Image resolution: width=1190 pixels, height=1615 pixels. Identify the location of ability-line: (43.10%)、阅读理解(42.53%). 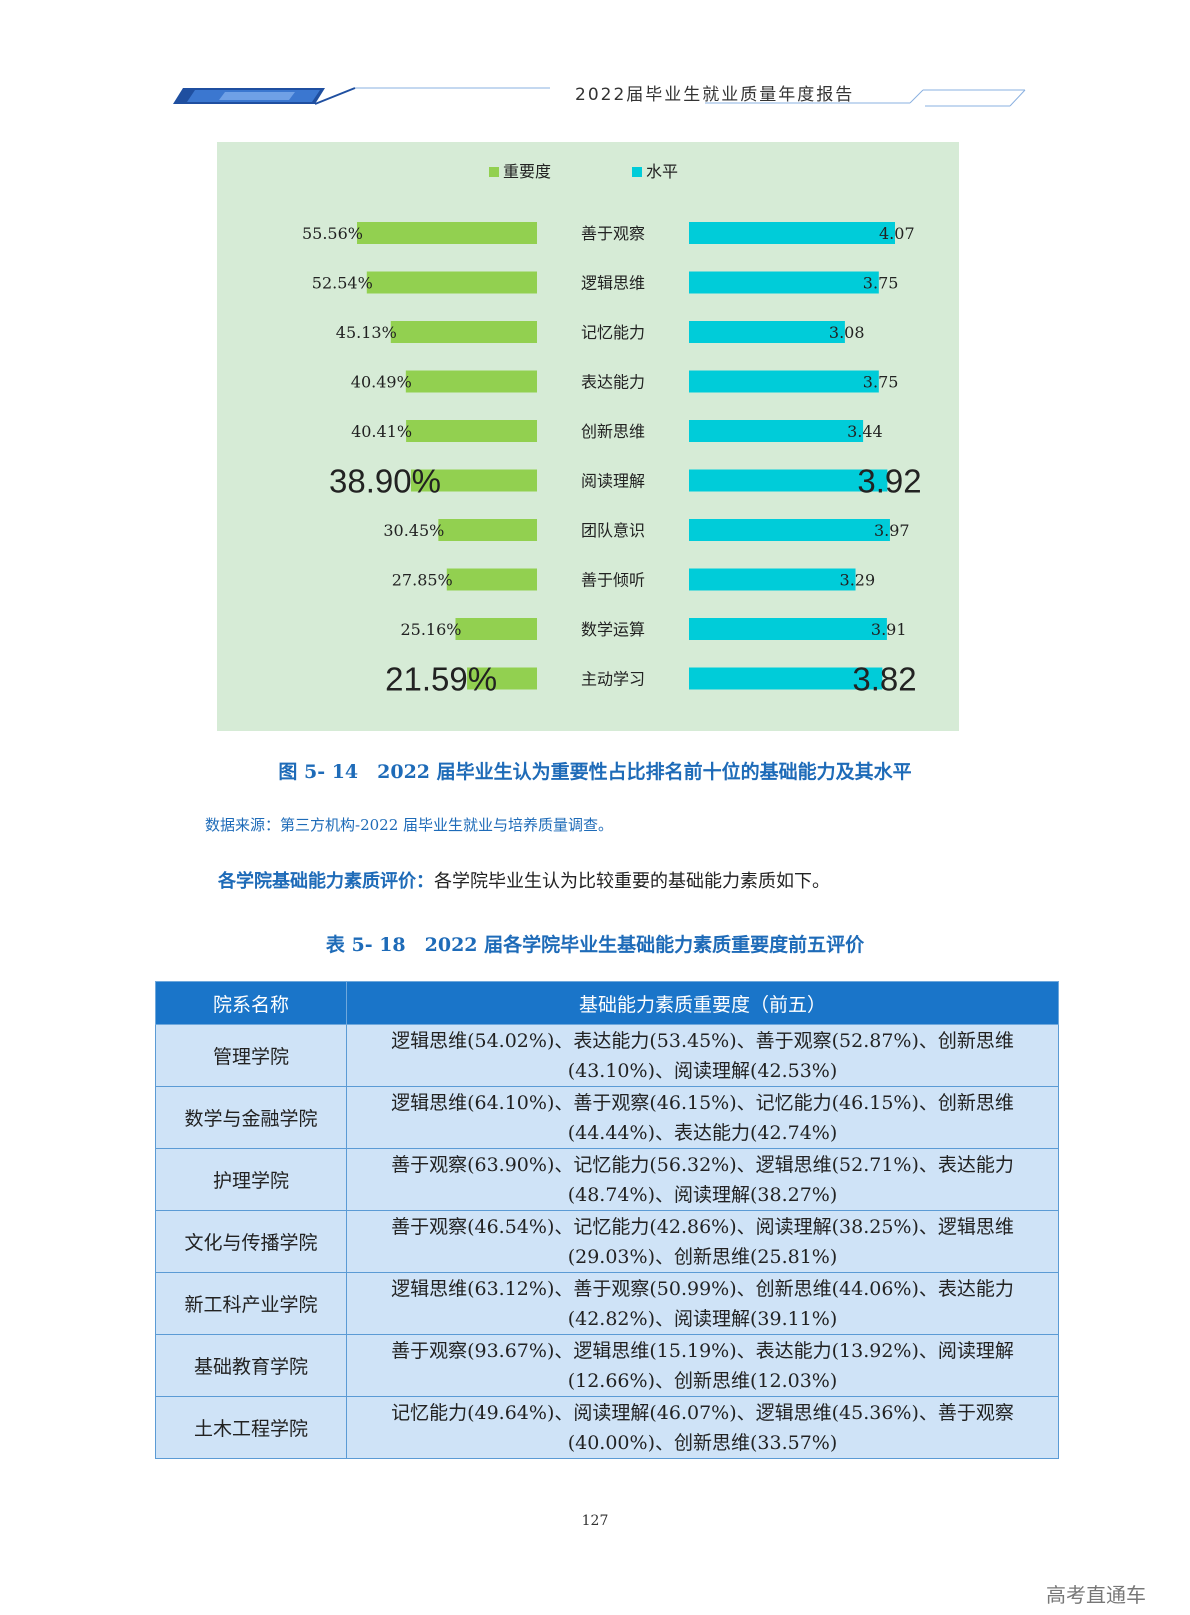
(702, 1070).